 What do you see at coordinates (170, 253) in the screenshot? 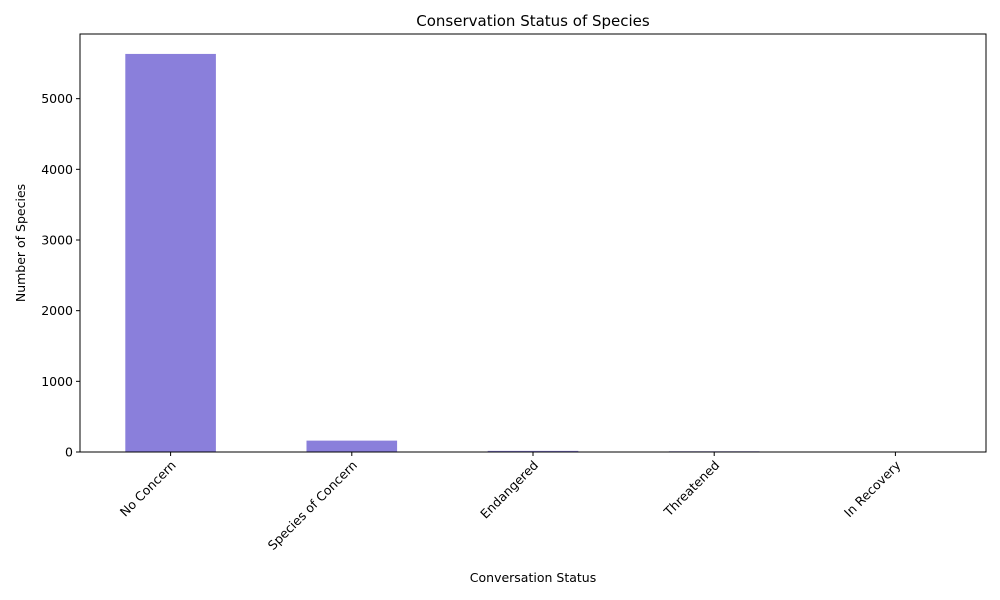
I see `bar-no-concern` at bounding box center [170, 253].